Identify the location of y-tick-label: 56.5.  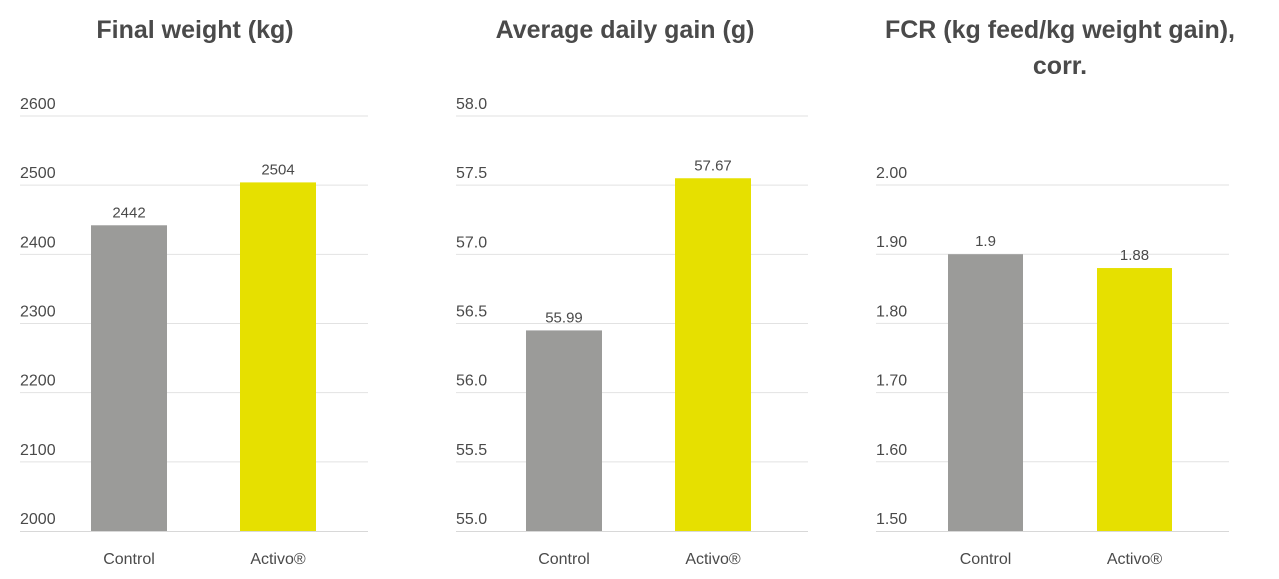
(471, 312).